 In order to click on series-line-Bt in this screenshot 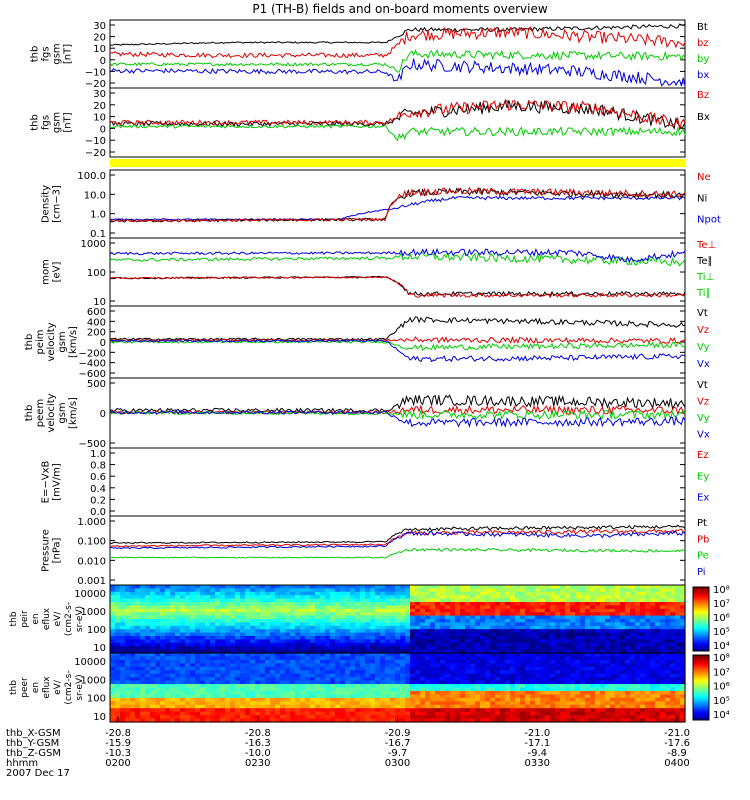, I will do `click(397, 34)`.